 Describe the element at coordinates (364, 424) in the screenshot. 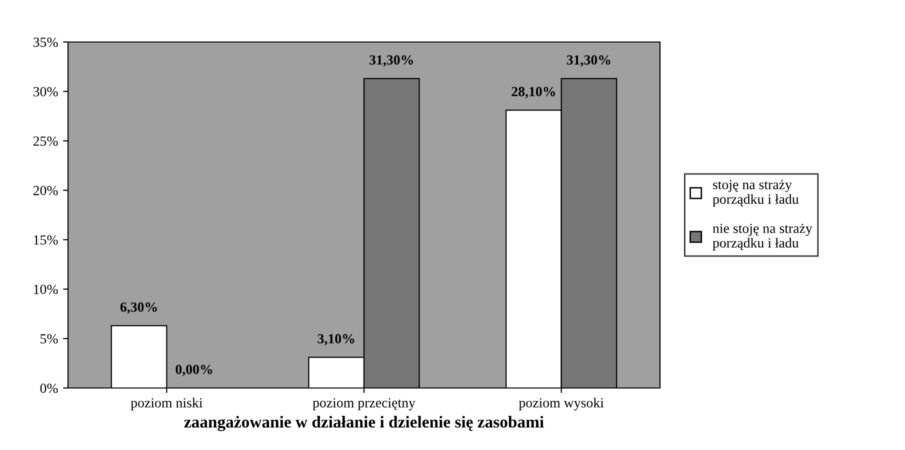

I see `x-axis-title: zaangażowanie w działanie i dzielenie się zasobami` at that location.